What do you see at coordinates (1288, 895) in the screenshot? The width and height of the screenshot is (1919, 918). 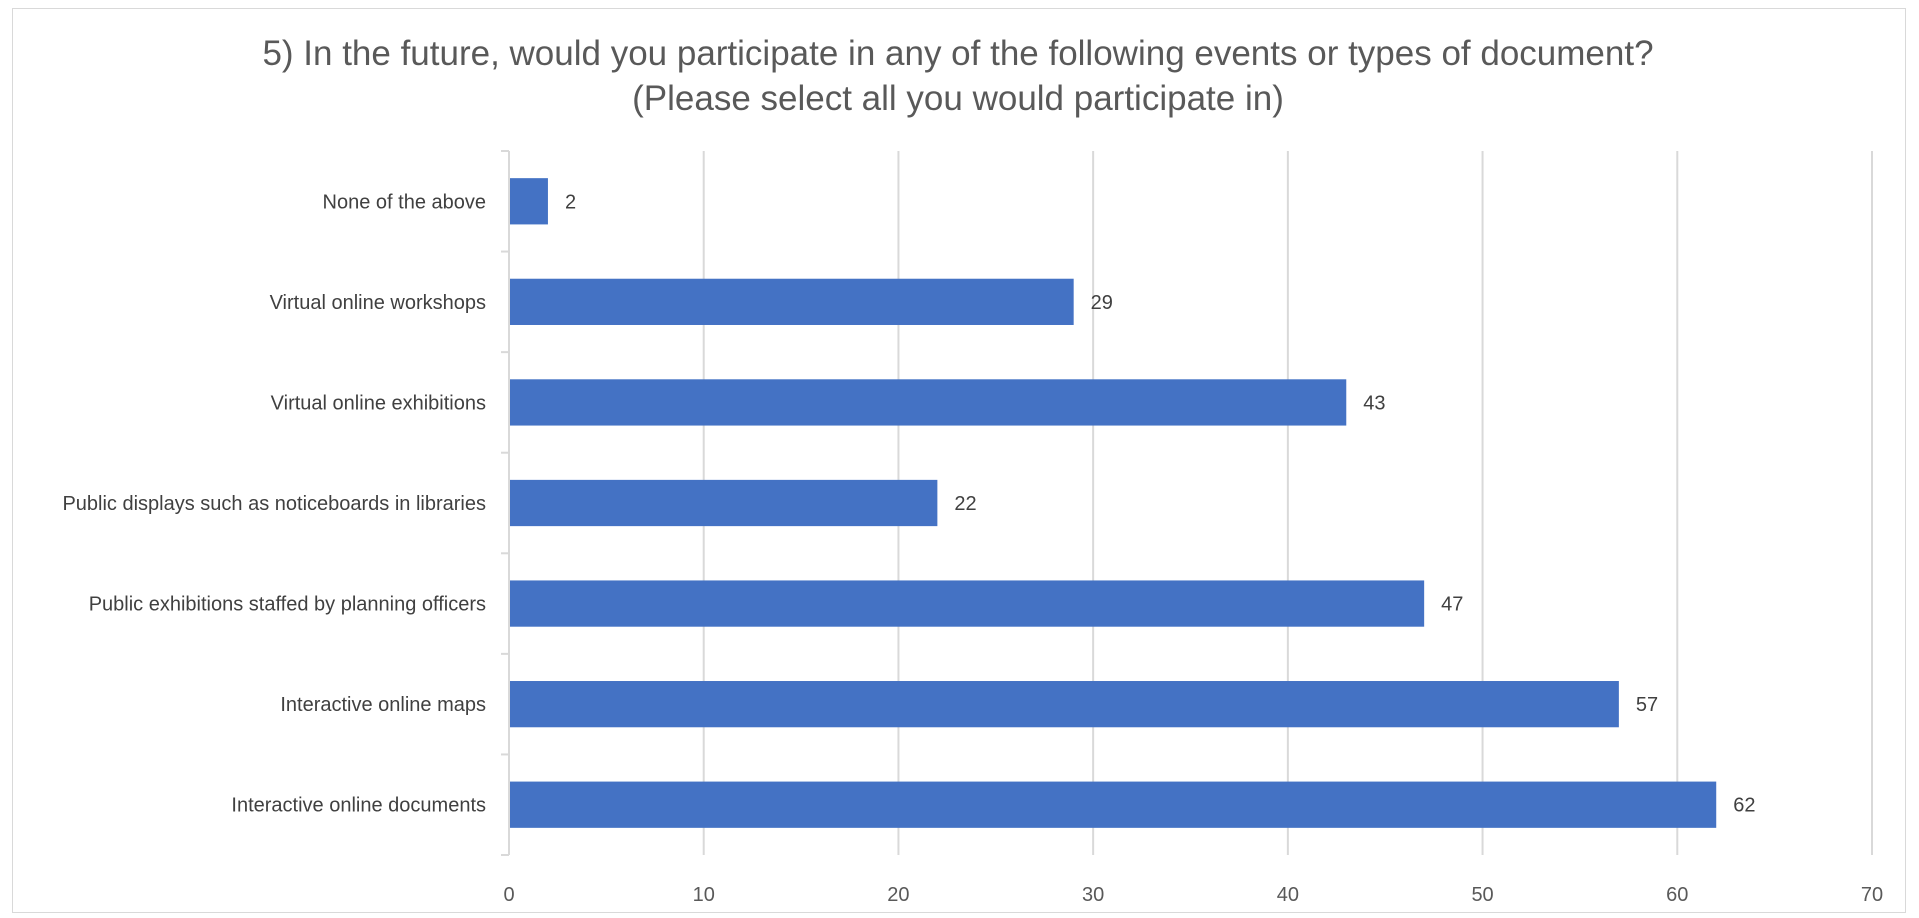 I see `x-tick-label-40: 40` at bounding box center [1288, 895].